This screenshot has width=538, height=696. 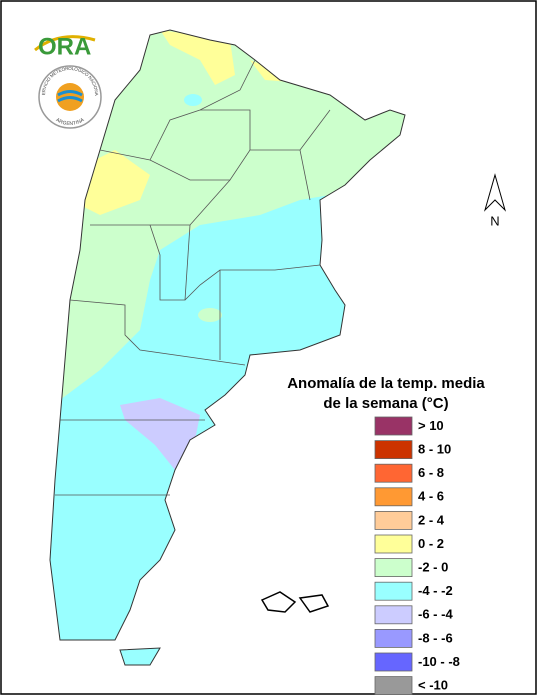 I want to click on falkland-islands, so click(x=295, y=602).